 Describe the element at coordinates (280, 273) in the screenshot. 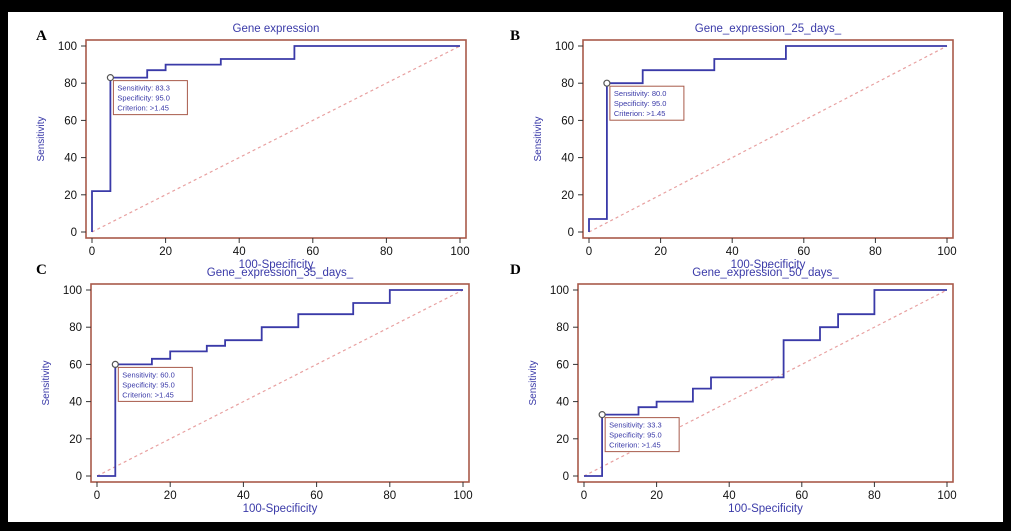

I see `chart-title: Gene_expression_35_days_` at that location.